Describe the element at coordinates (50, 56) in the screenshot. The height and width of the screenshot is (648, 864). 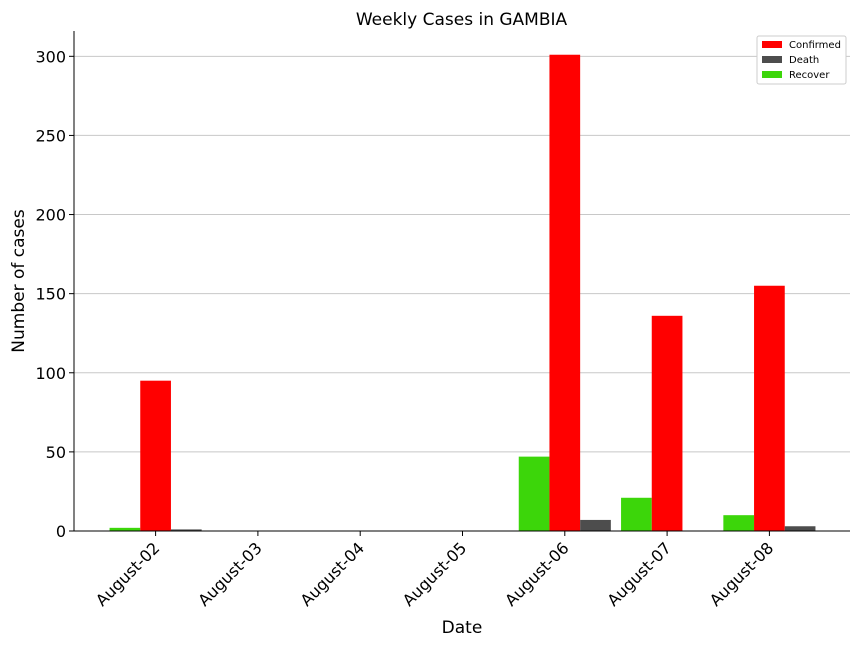
I see `y-tick-label: 300` at that location.